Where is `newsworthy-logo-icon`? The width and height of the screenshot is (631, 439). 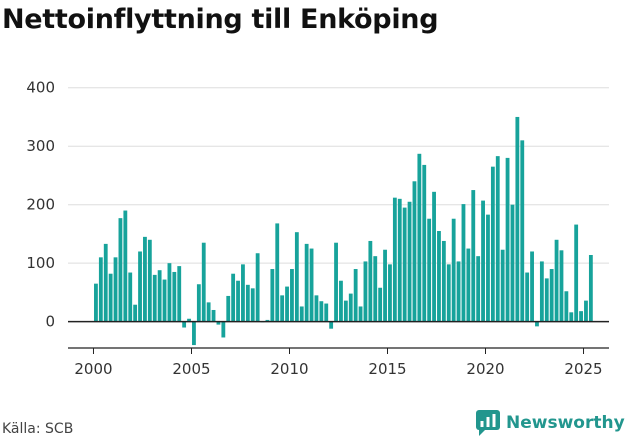 newsworthy-logo-icon is located at coordinates (488, 423).